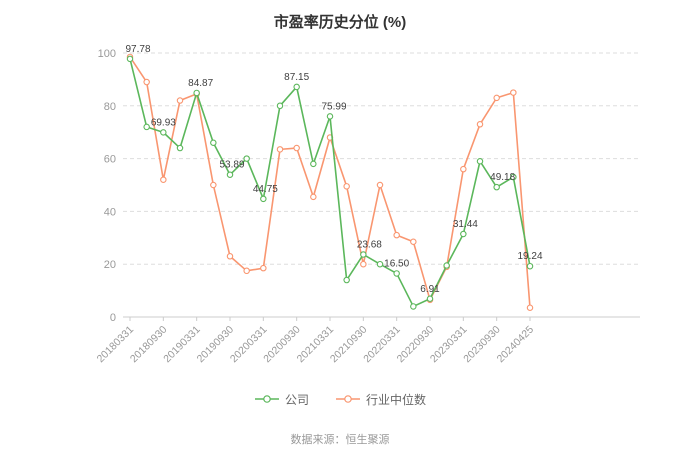  Describe the element at coordinates (113, 318) in the screenshot. I see `y-axis-label: 0` at that location.